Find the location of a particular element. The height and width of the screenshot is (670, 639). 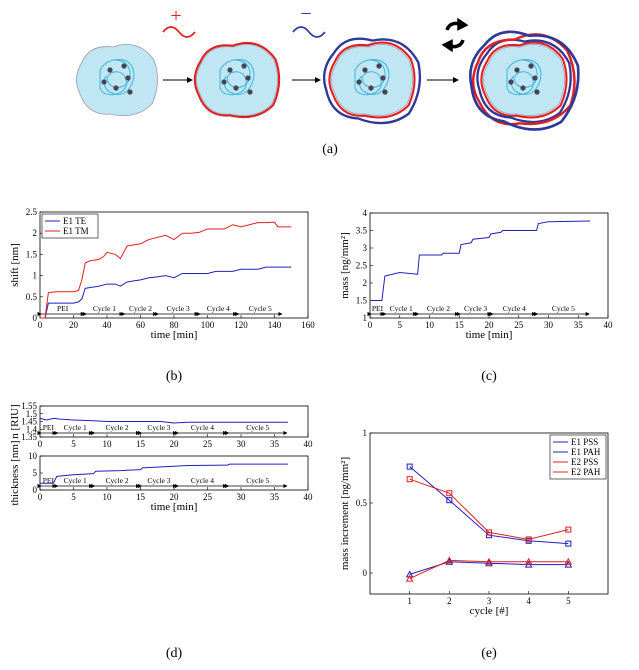

x-tick-label: 3 is located at coordinates (489, 601).